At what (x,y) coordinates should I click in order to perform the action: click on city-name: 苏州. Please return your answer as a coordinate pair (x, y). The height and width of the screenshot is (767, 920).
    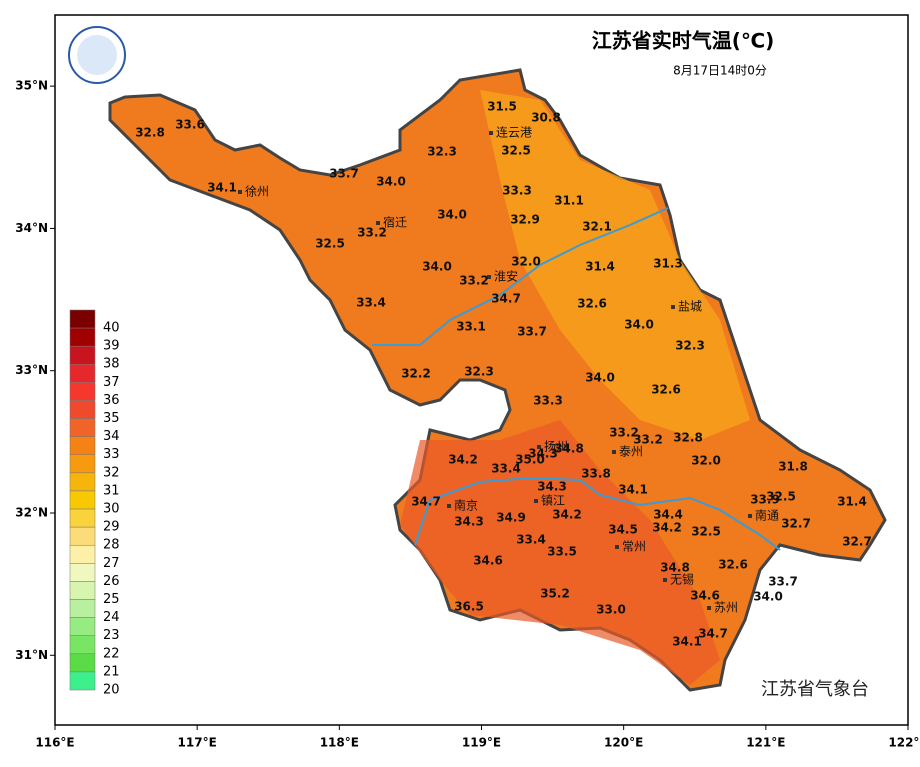
    Looking at the image, I should click on (726, 608).